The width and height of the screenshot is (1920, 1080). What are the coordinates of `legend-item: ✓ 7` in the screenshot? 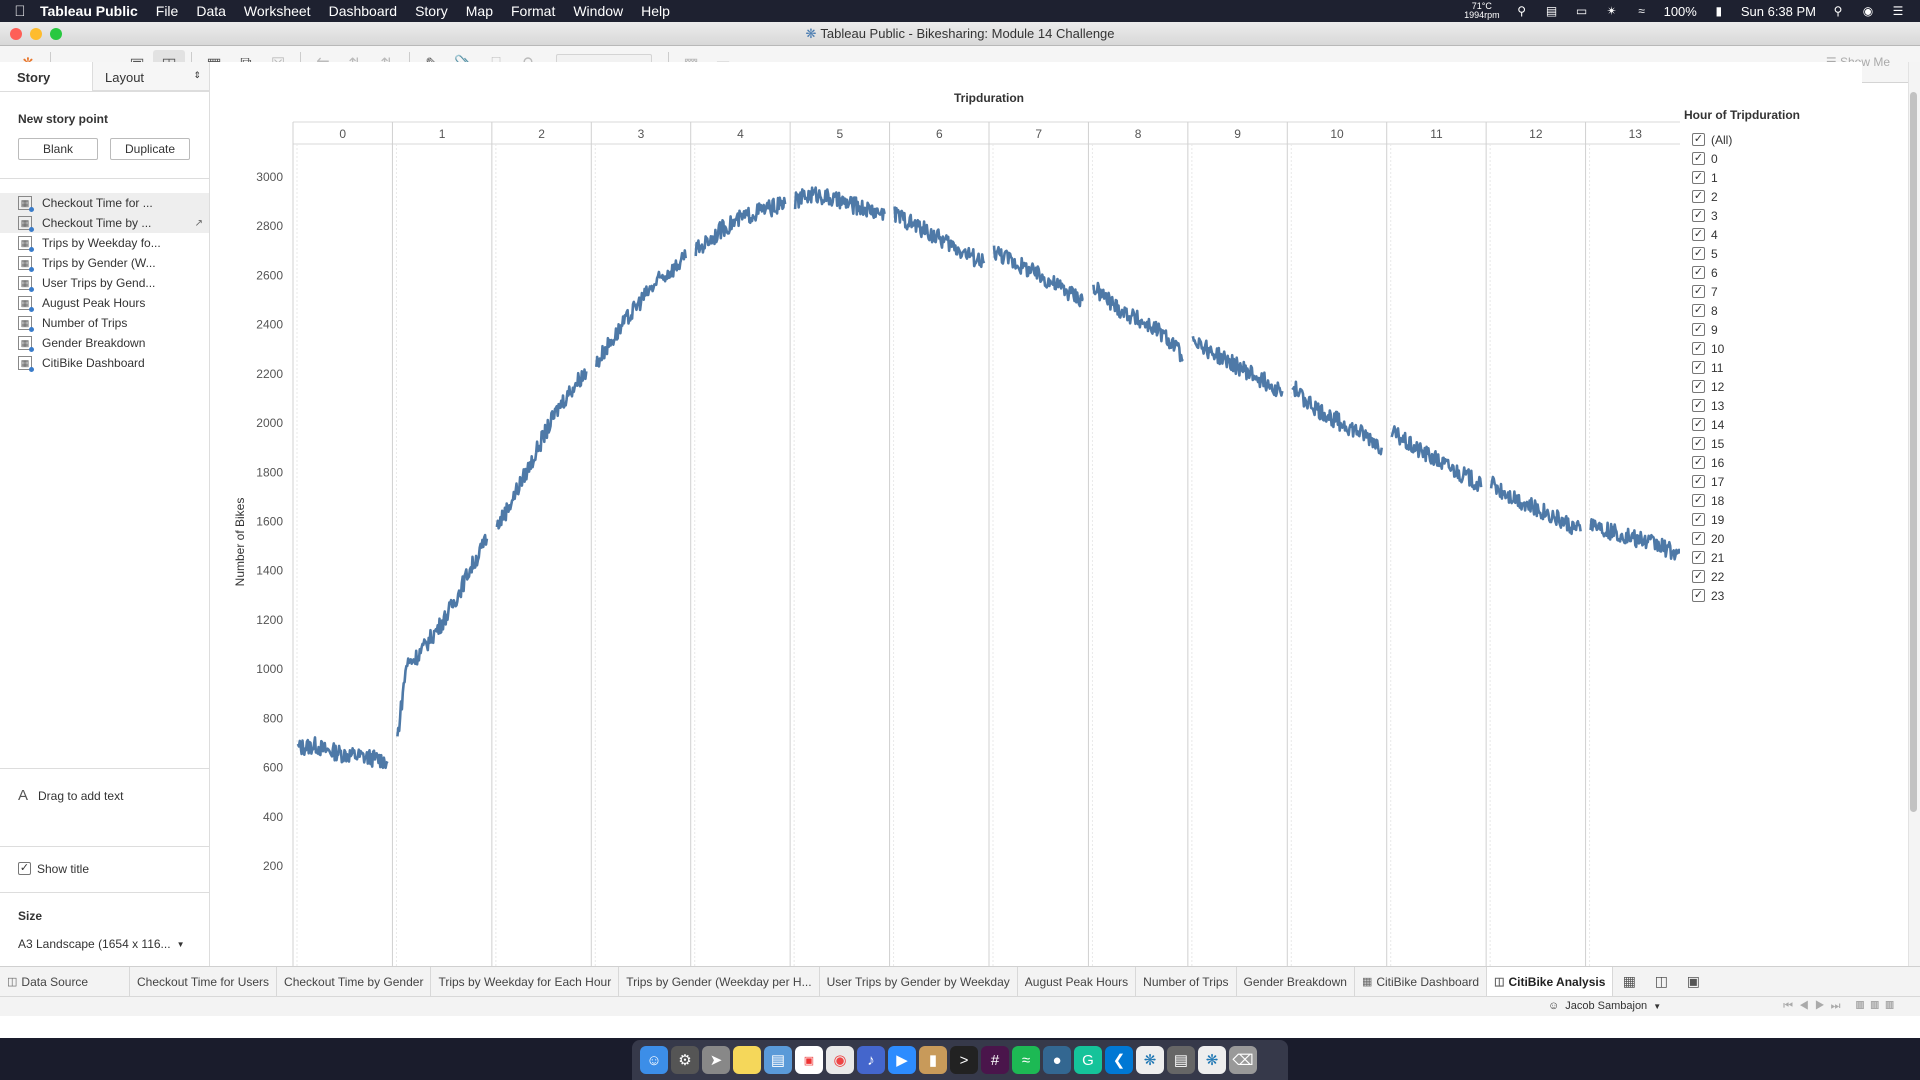 It's located at (1754, 291).